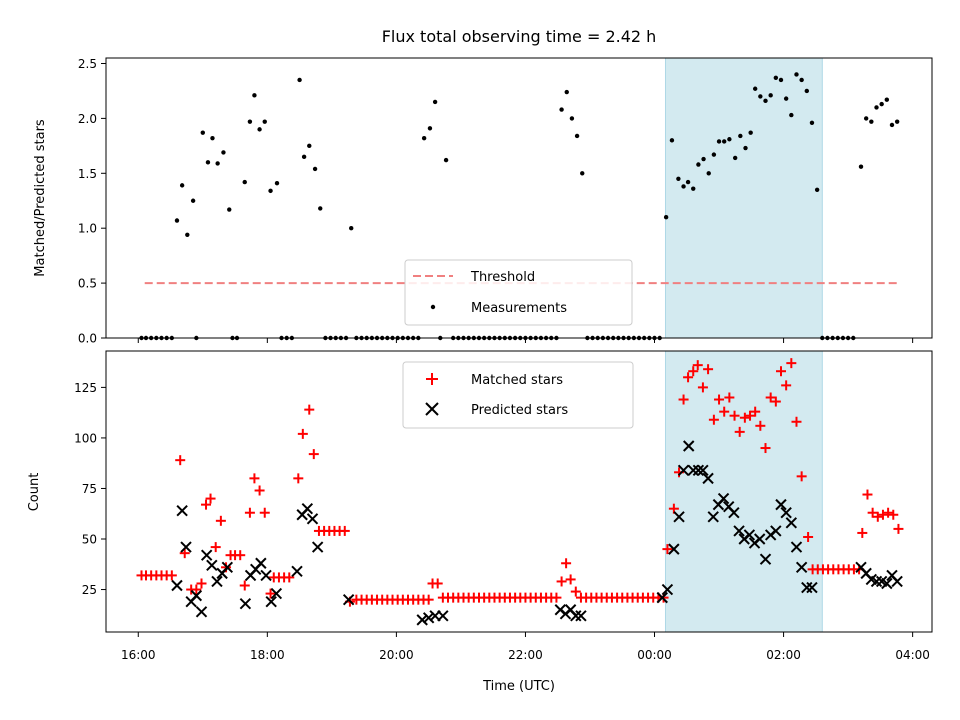 The height and width of the screenshot is (720, 960). I want to click on top-y-tick-label: 0.5, so click(87, 284).